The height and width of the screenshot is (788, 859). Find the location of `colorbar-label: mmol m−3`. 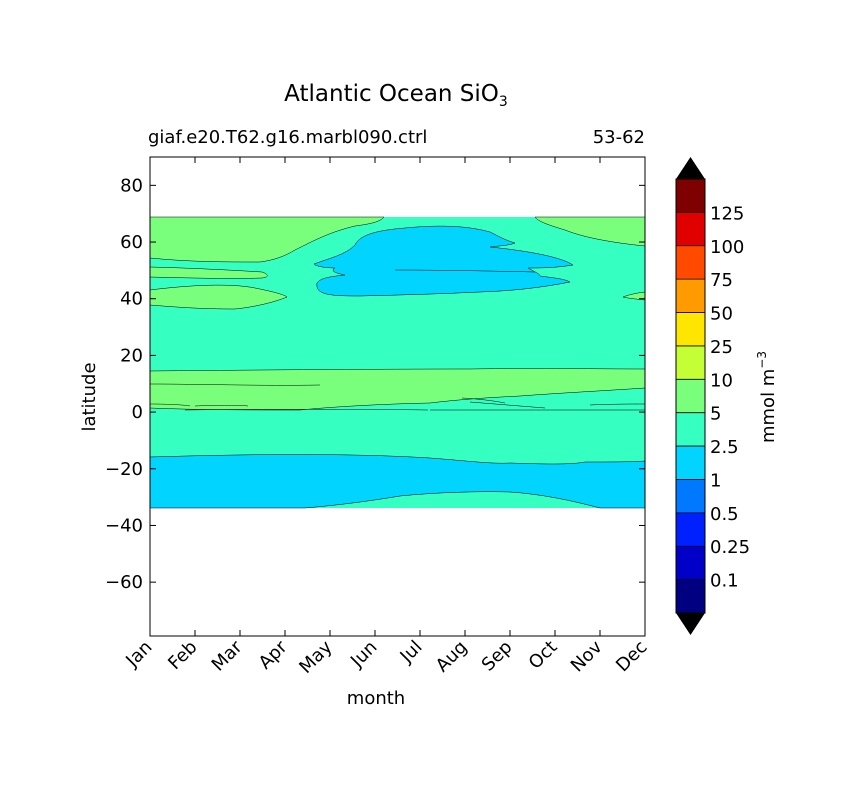

colorbar-label: mmol m−3 is located at coordinates (767, 397).